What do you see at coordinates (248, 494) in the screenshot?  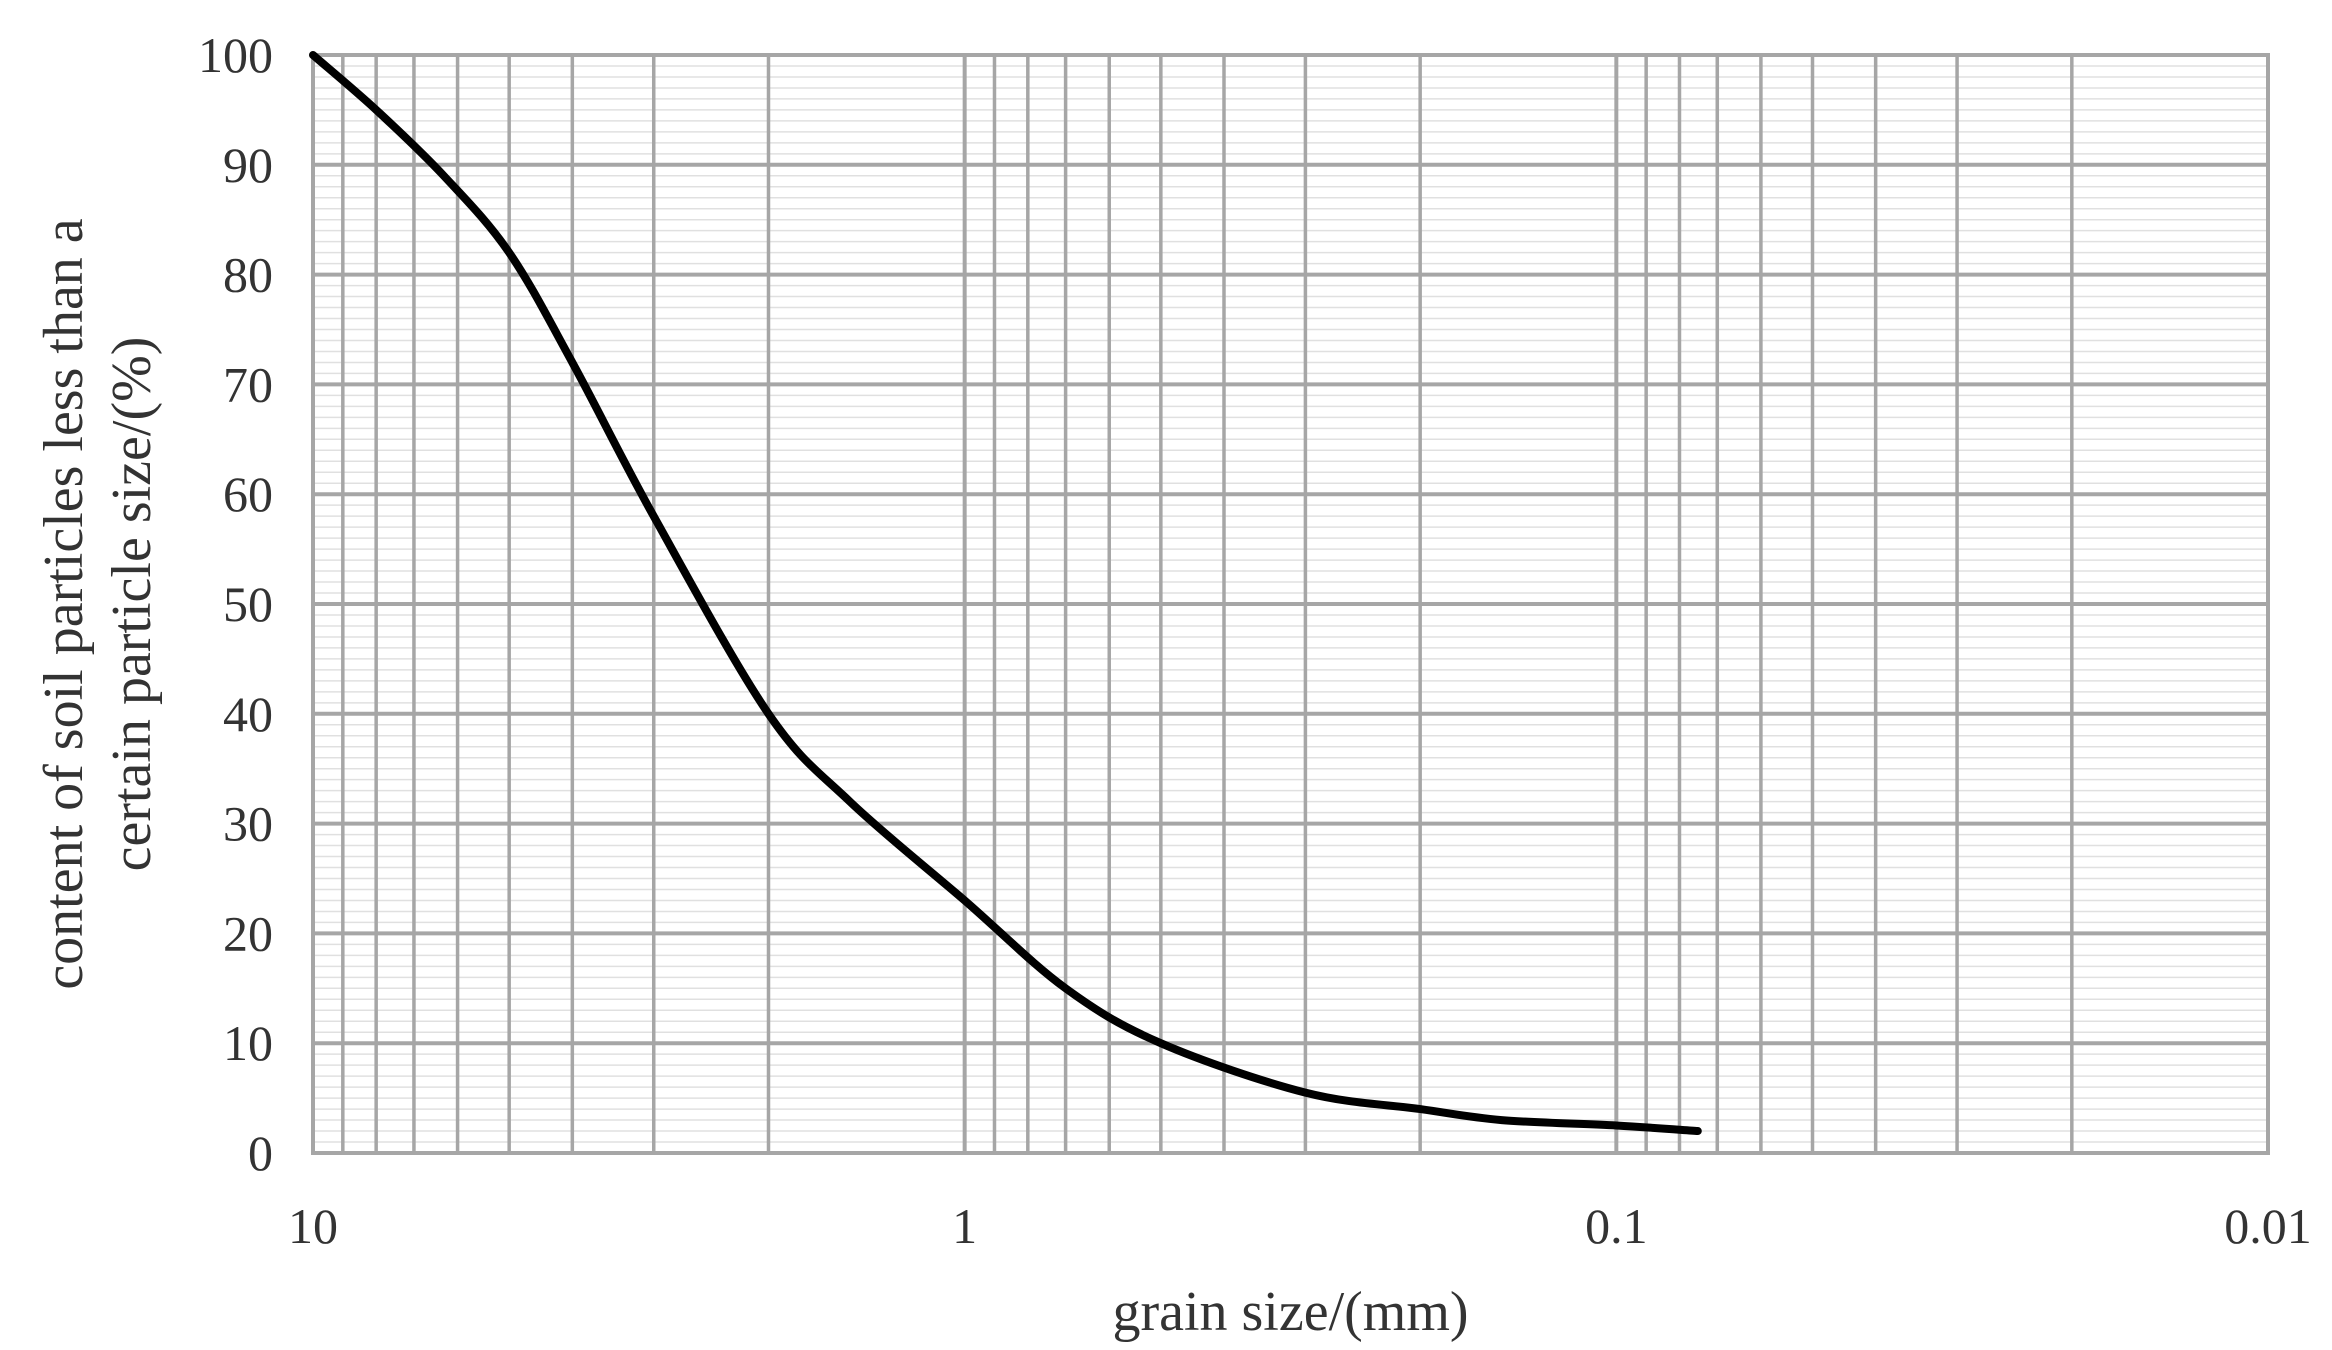 I see `y-tick-label: 60` at bounding box center [248, 494].